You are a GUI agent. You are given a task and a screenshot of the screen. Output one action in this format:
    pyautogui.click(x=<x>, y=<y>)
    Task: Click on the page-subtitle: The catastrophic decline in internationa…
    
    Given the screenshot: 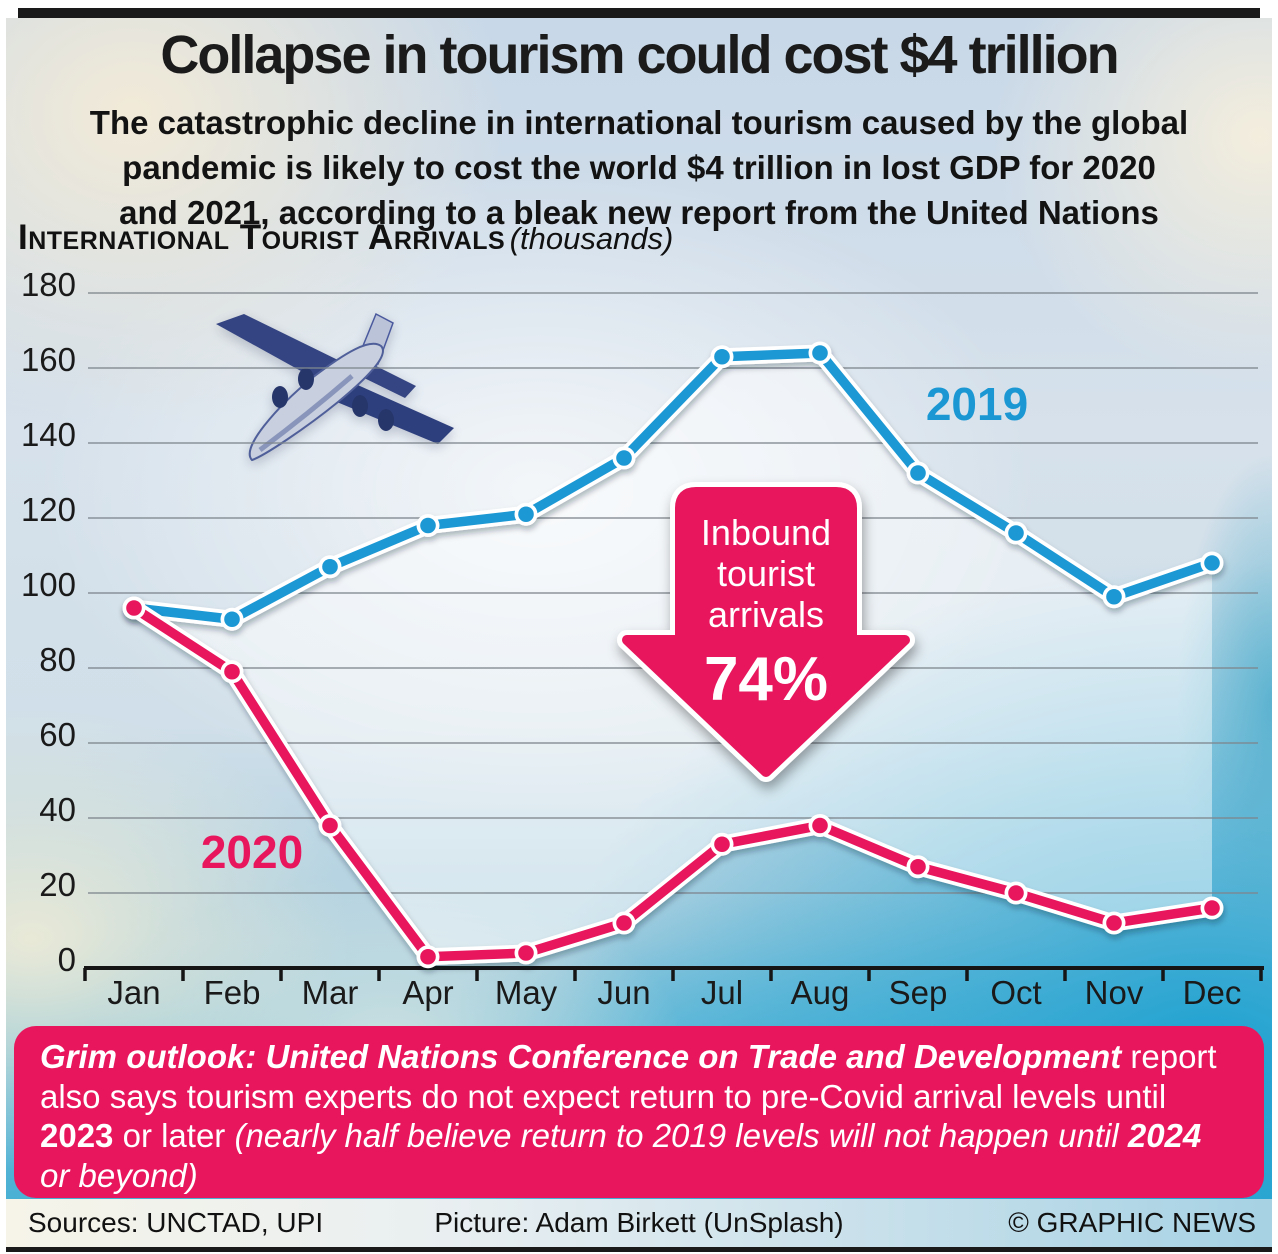 What is the action you would take?
    pyautogui.click(x=639, y=167)
    